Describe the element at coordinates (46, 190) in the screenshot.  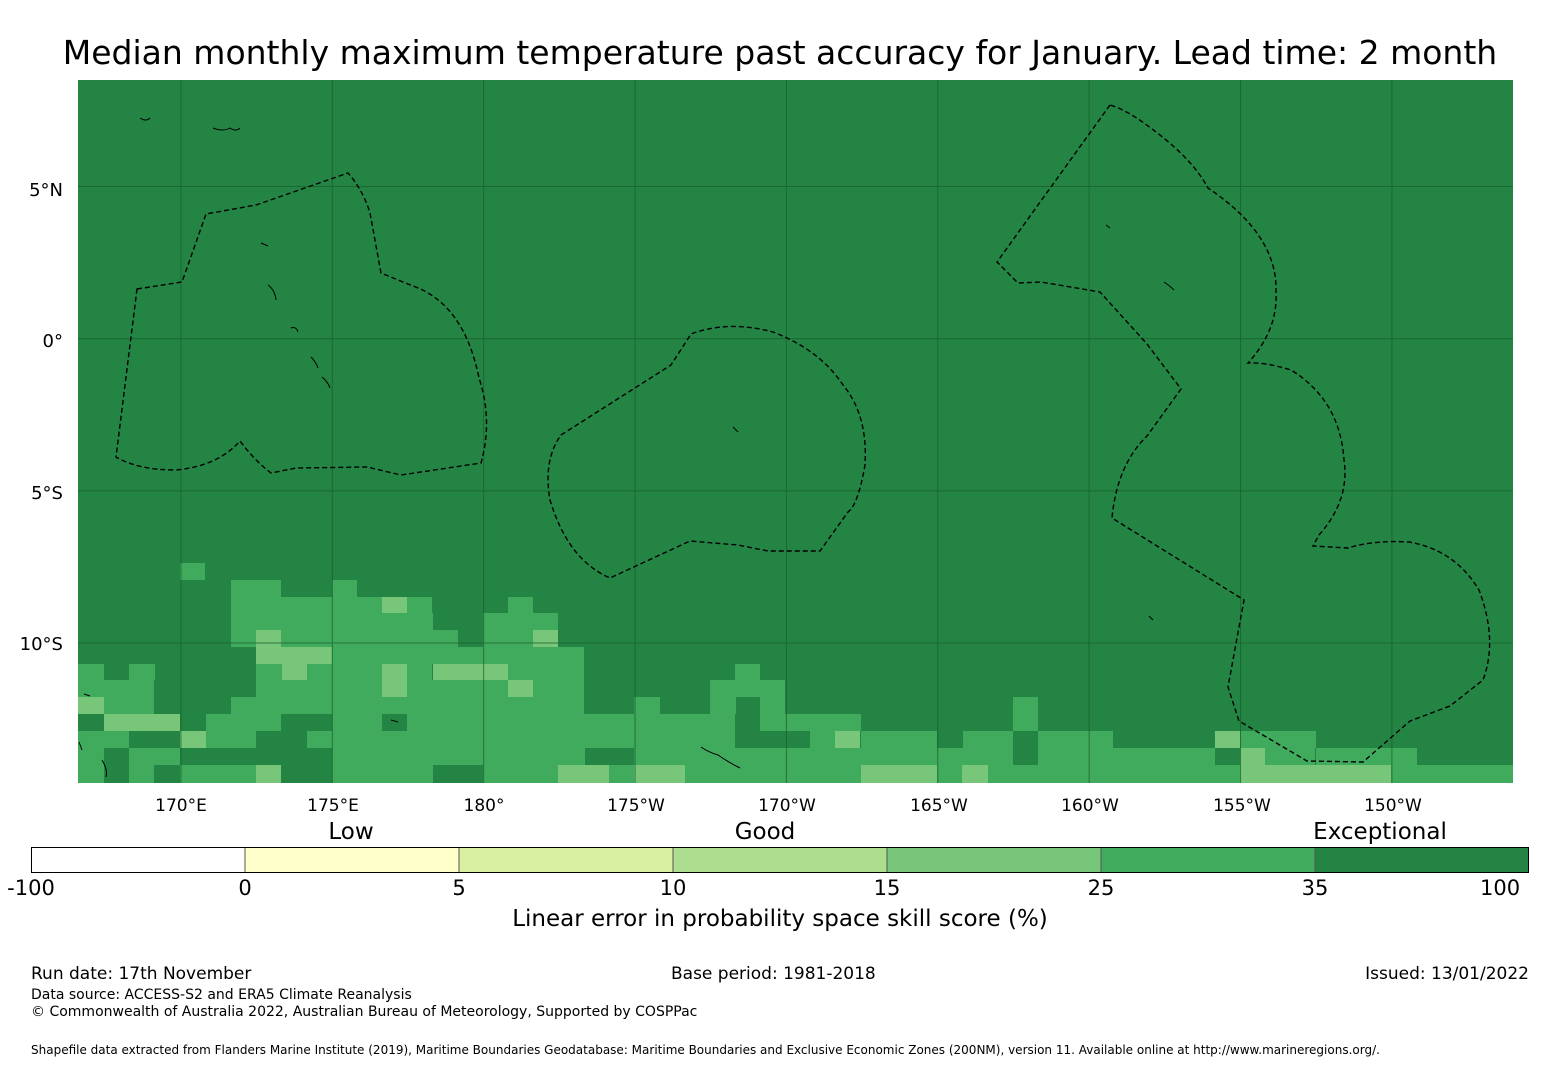
I see `lat-label: 5°N` at that location.